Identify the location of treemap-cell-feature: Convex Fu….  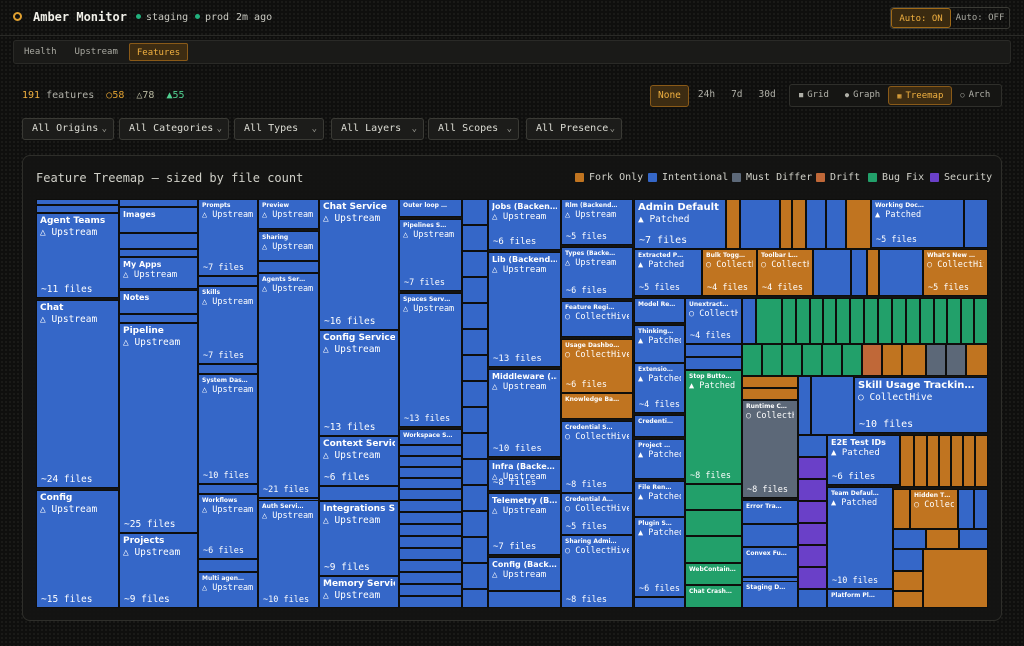
(770, 562).